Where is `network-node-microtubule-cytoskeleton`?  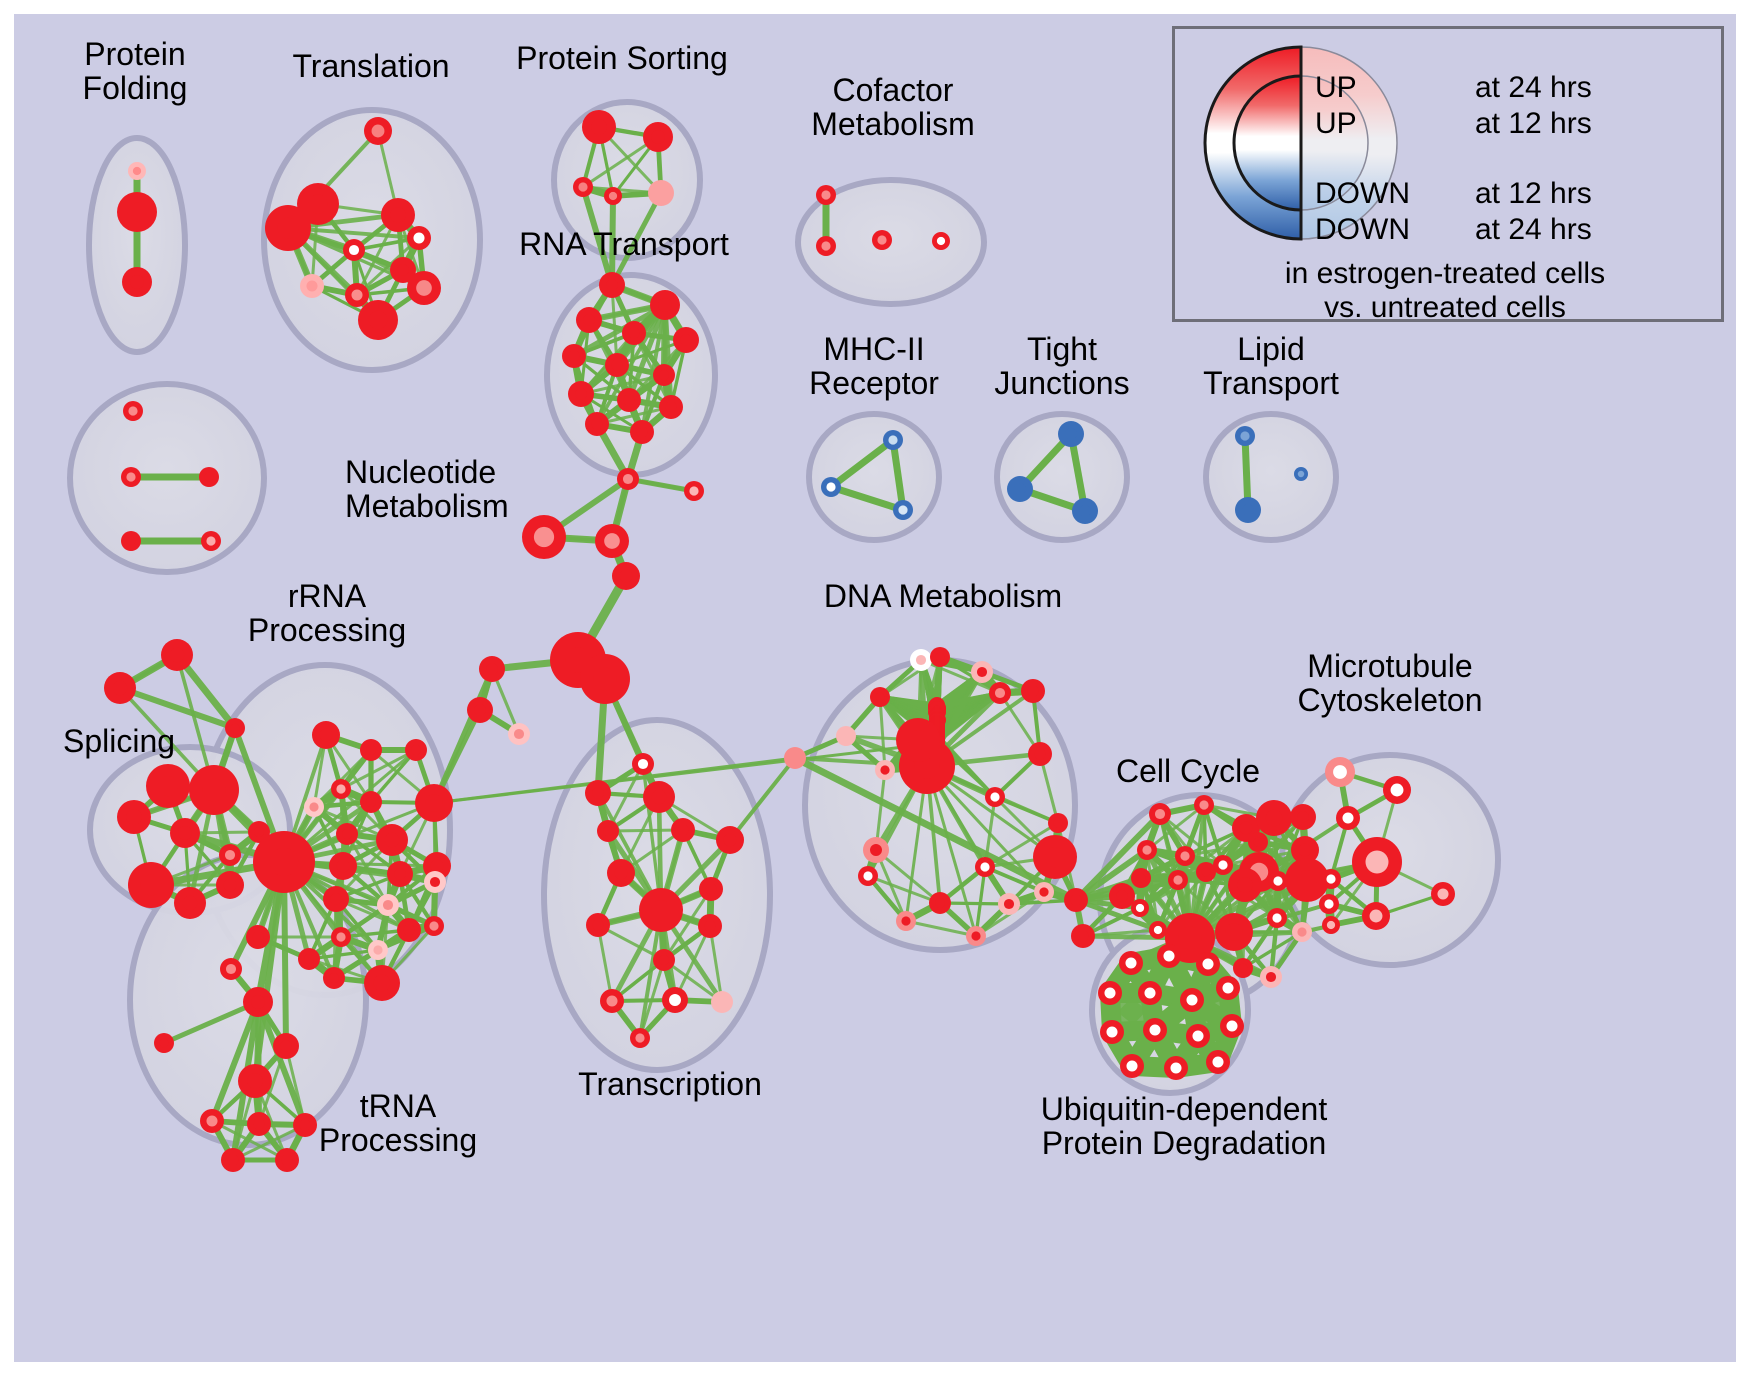
network-node-microtubule-cytoskeleton is located at coordinates (1329, 904).